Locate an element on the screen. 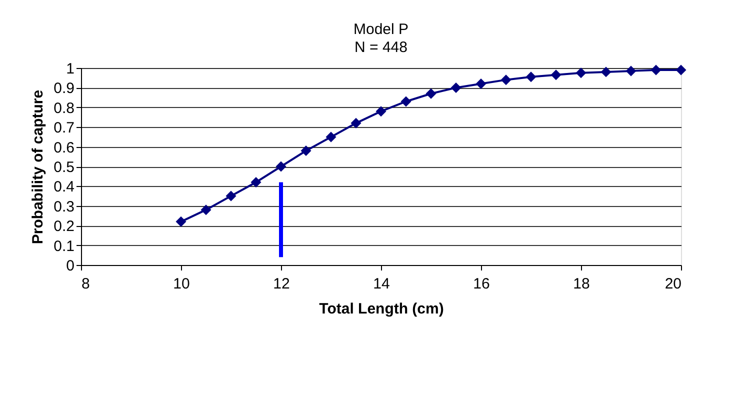  x-tick-label: 16 is located at coordinates (481, 284).